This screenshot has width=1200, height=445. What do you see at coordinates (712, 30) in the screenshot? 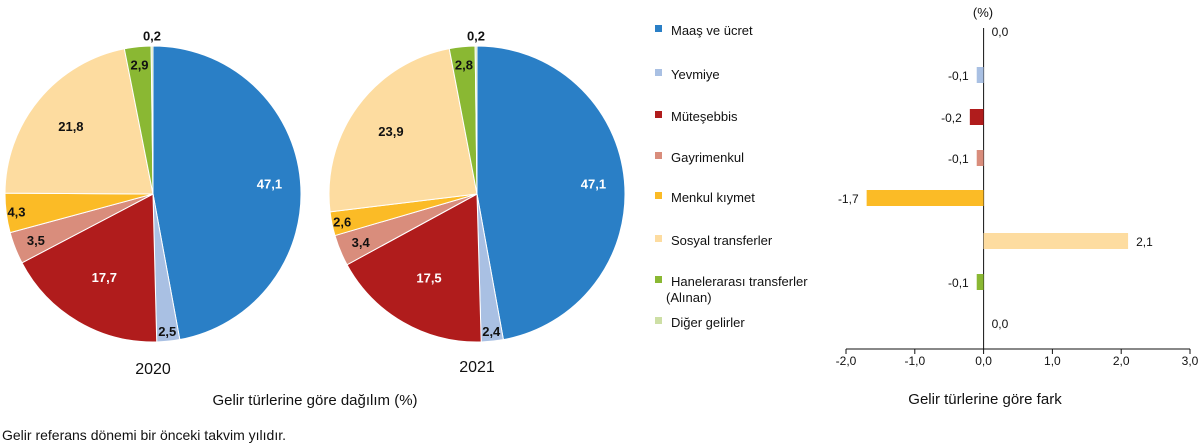
I see `legend-item: Maaş ve ücret` at bounding box center [712, 30].